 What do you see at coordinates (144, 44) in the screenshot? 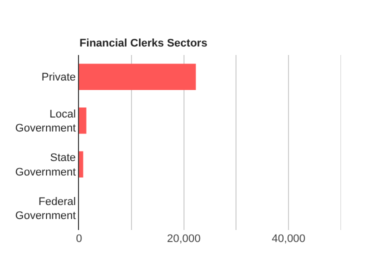
I see `chart-title: Financial Clerks Sectors` at bounding box center [144, 44].